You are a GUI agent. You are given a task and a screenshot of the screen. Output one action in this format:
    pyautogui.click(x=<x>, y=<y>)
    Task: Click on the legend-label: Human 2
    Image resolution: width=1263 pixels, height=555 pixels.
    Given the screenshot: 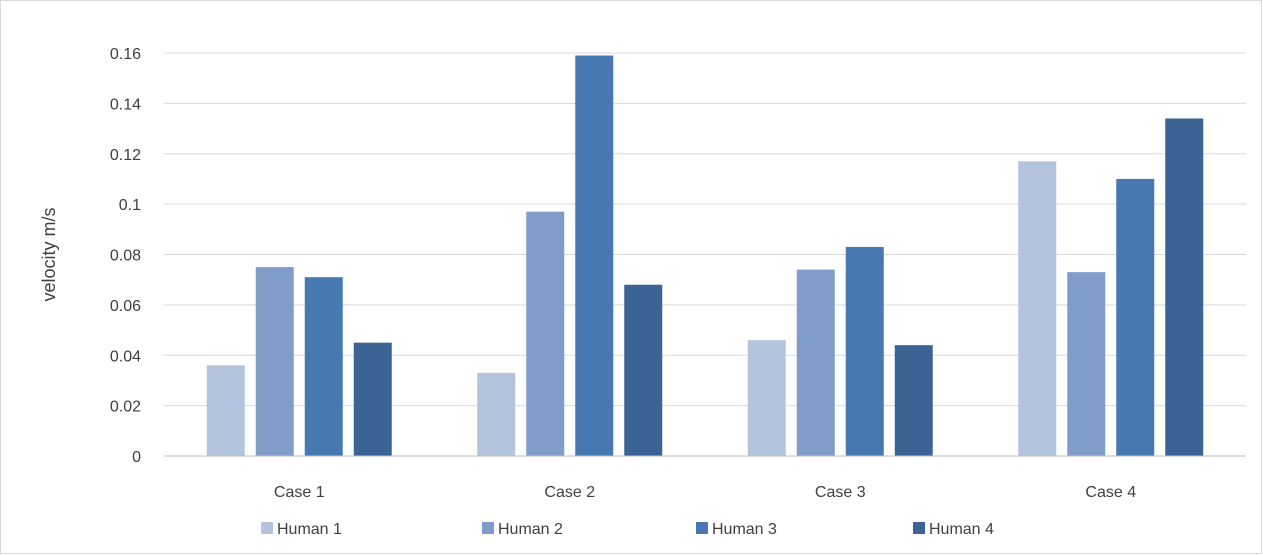 What is the action you would take?
    pyautogui.click(x=530, y=529)
    